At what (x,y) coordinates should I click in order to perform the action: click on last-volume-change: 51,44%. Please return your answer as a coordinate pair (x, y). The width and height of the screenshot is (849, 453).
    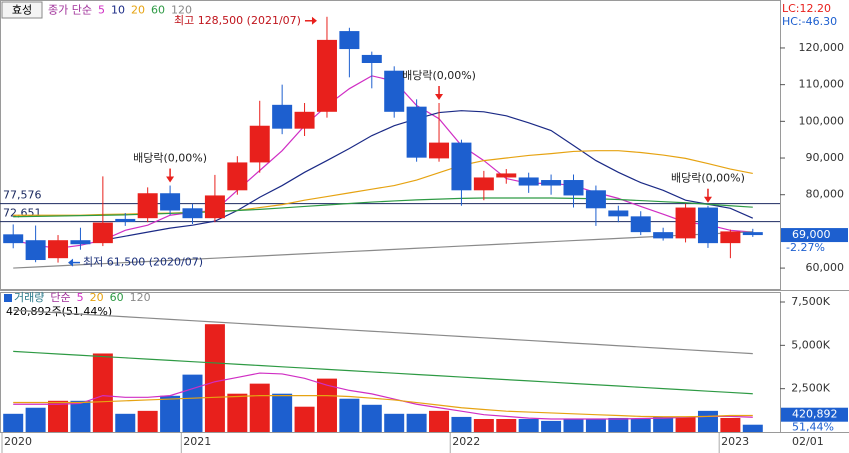
    Looking at the image, I should click on (813, 427).